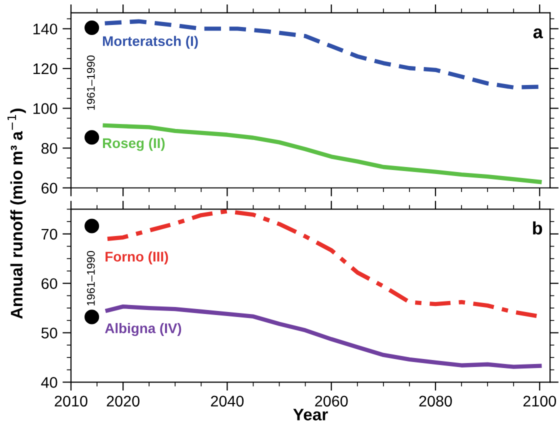 This screenshot has width=559, height=427. I want to click on x-tick-label: 2080, so click(435, 401).